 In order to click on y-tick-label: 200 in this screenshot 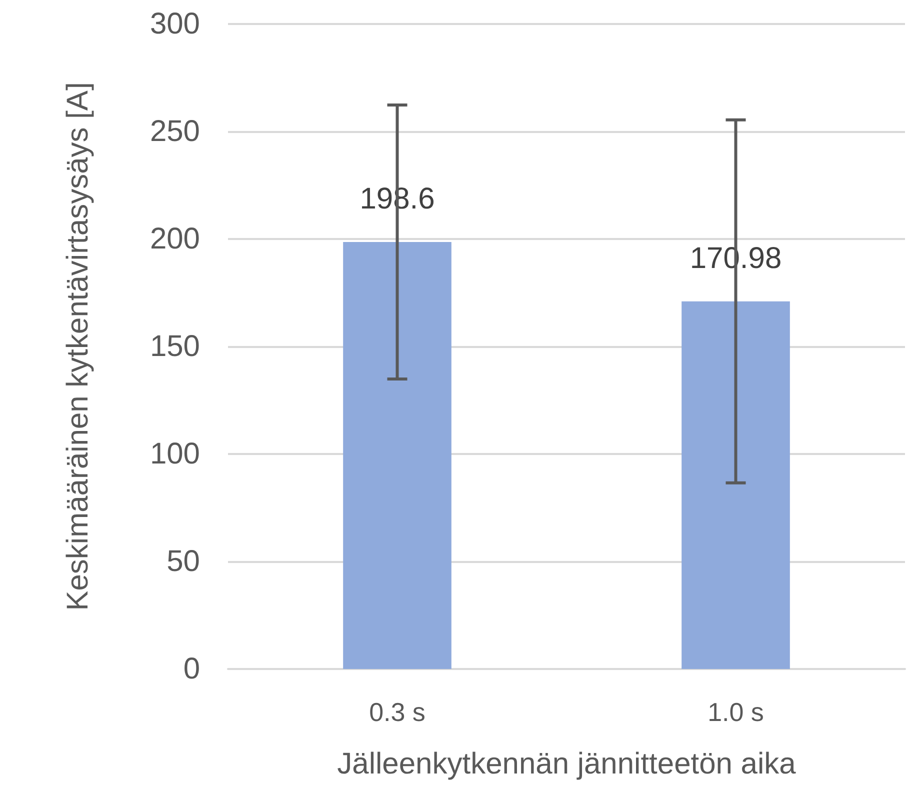, I will do `click(175, 239)`.